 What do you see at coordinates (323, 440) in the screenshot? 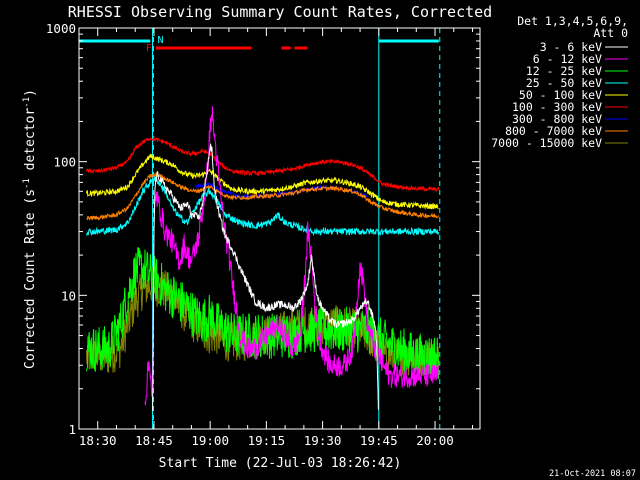
I see `x-tick-label: 19:30` at bounding box center [323, 440].